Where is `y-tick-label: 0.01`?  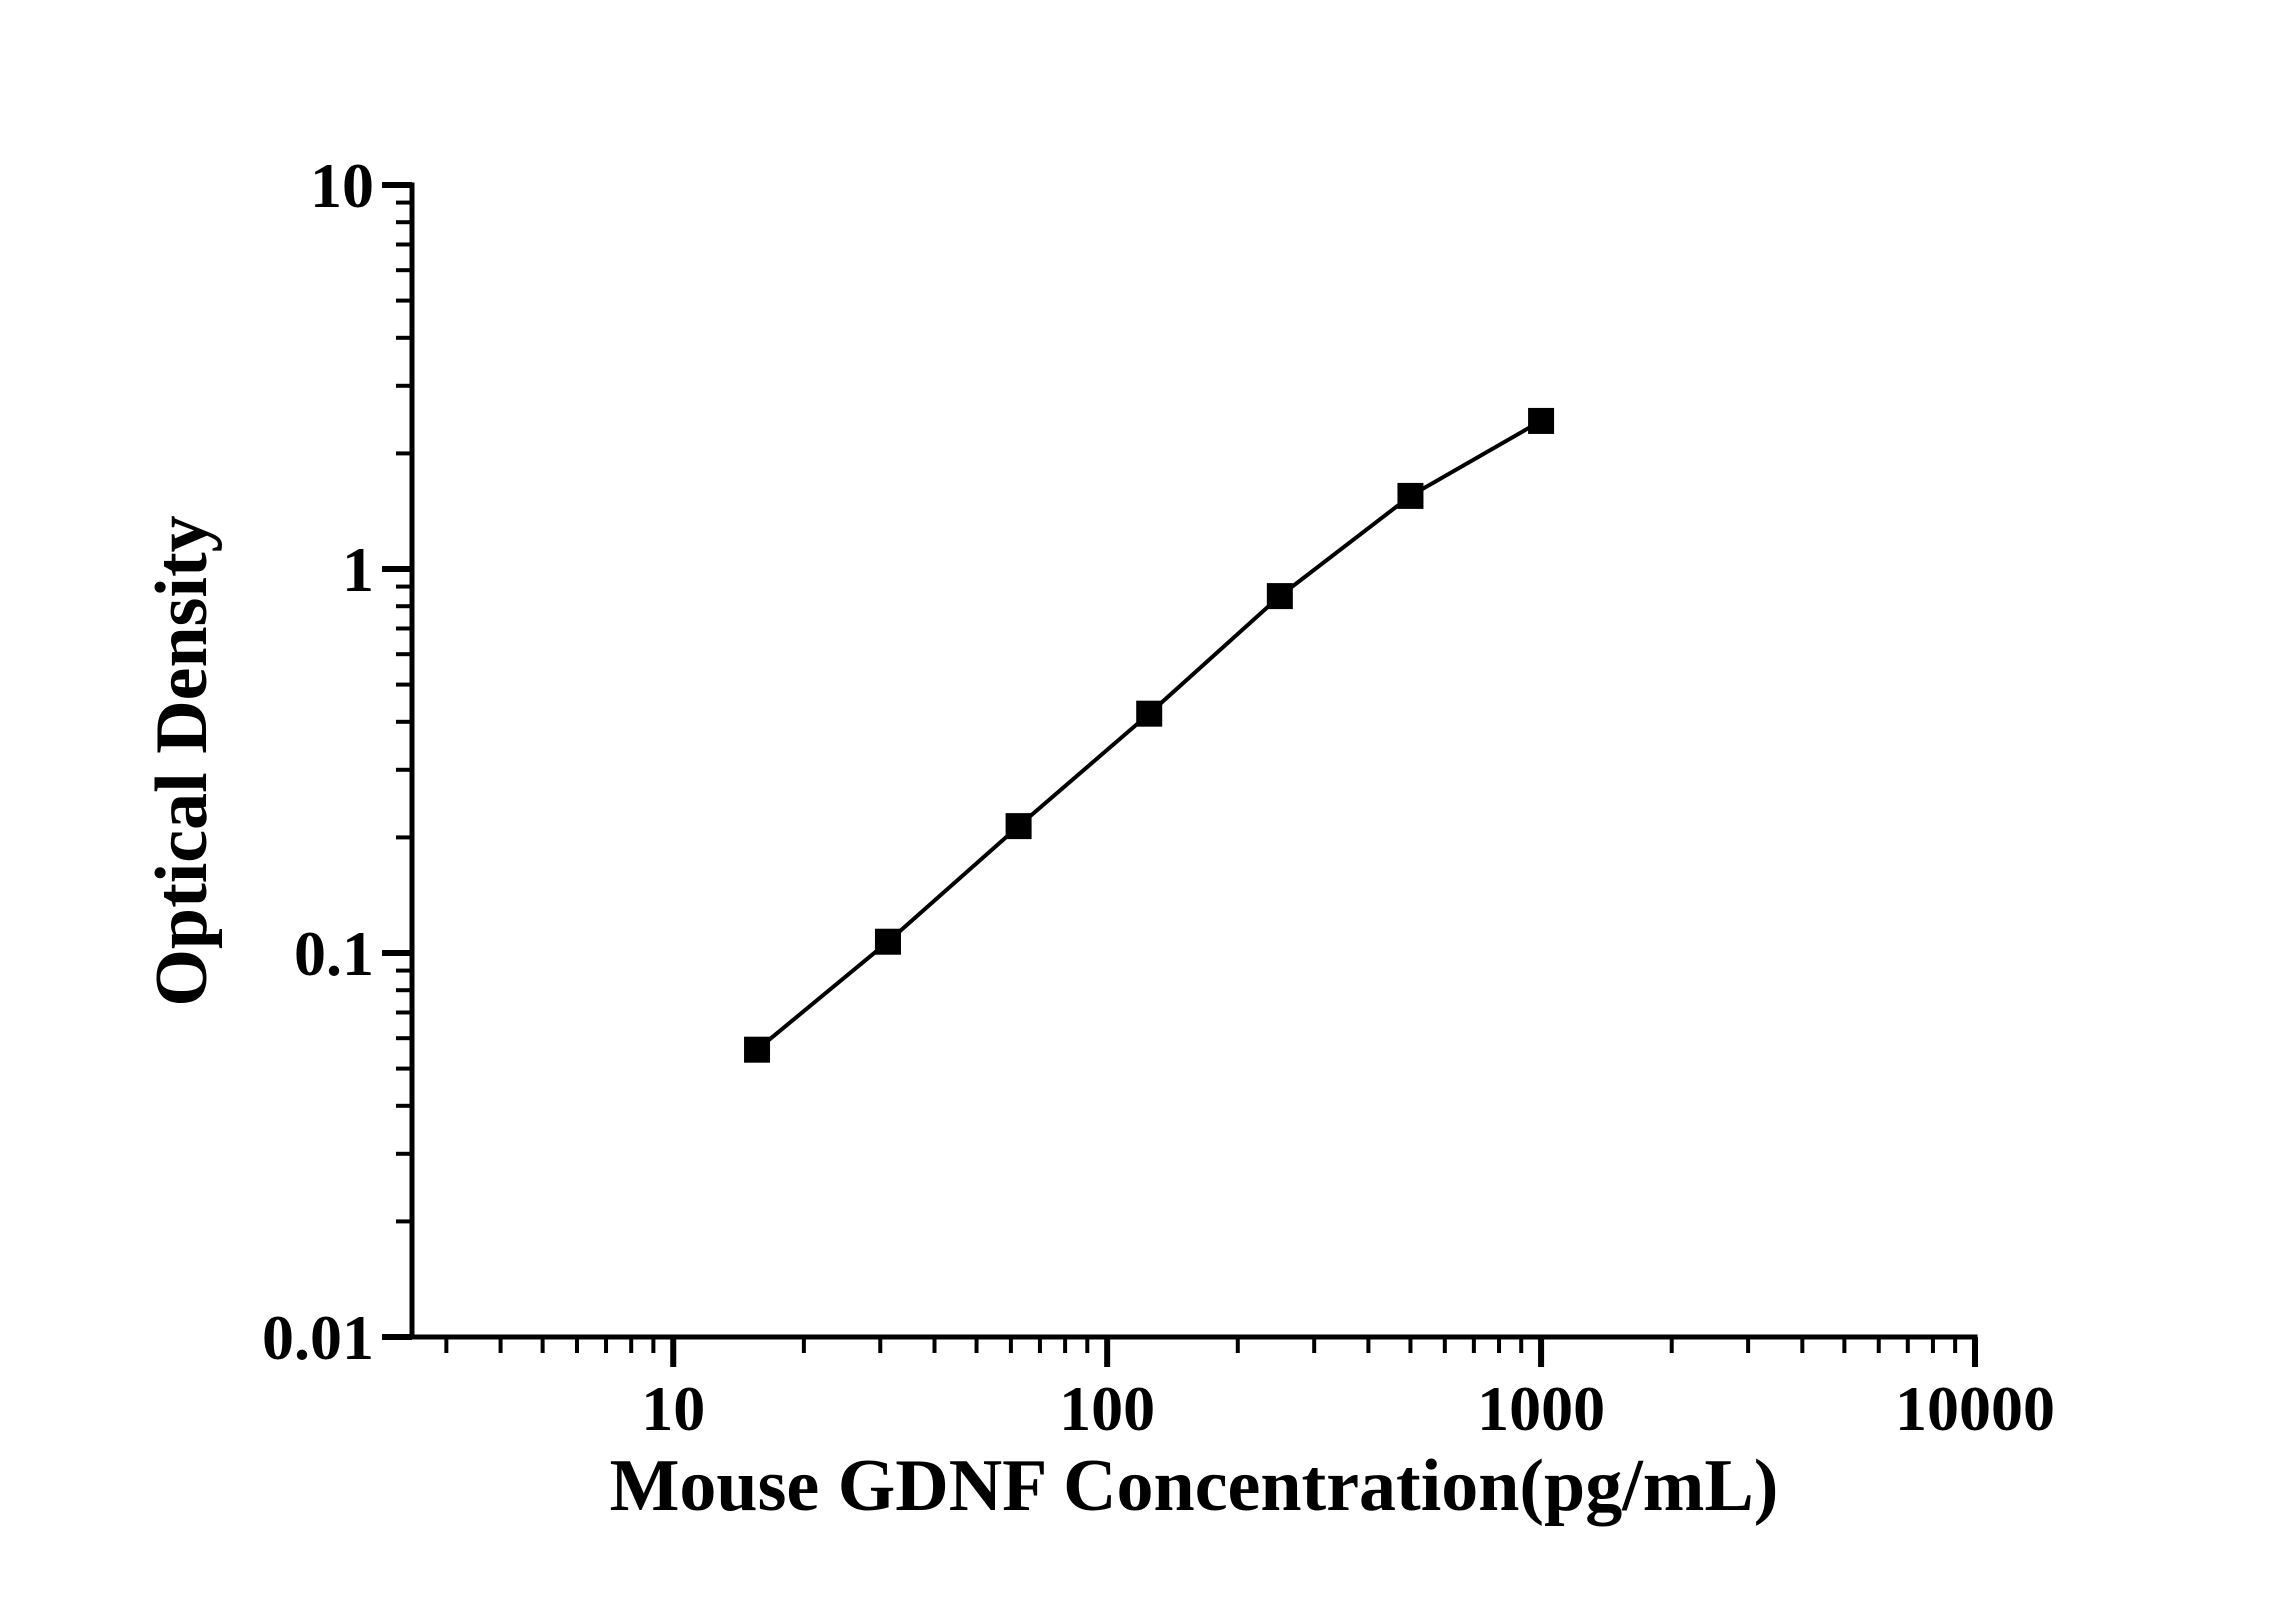 y-tick-label: 0.01 is located at coordinates (318, 1337).